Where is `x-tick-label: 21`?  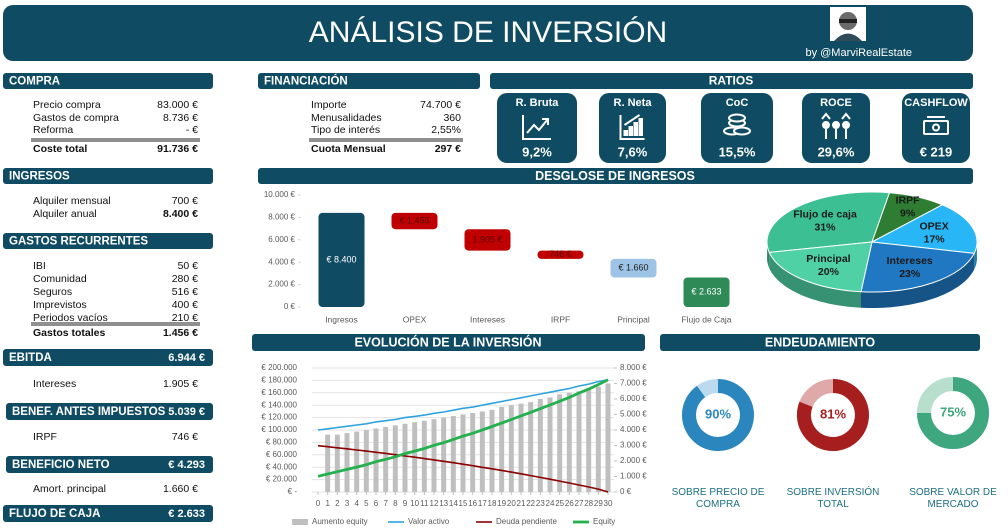
x-tick-label: 21 is located at coordinates (521, 503).